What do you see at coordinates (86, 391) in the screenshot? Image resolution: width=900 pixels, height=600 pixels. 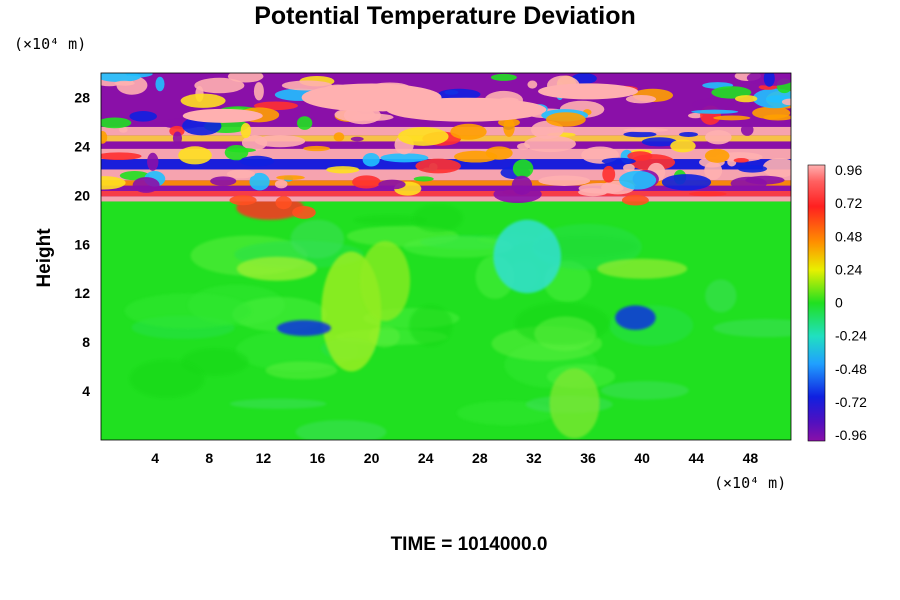 I see `y-tick-label: 4` at bounding box center [86, 391].